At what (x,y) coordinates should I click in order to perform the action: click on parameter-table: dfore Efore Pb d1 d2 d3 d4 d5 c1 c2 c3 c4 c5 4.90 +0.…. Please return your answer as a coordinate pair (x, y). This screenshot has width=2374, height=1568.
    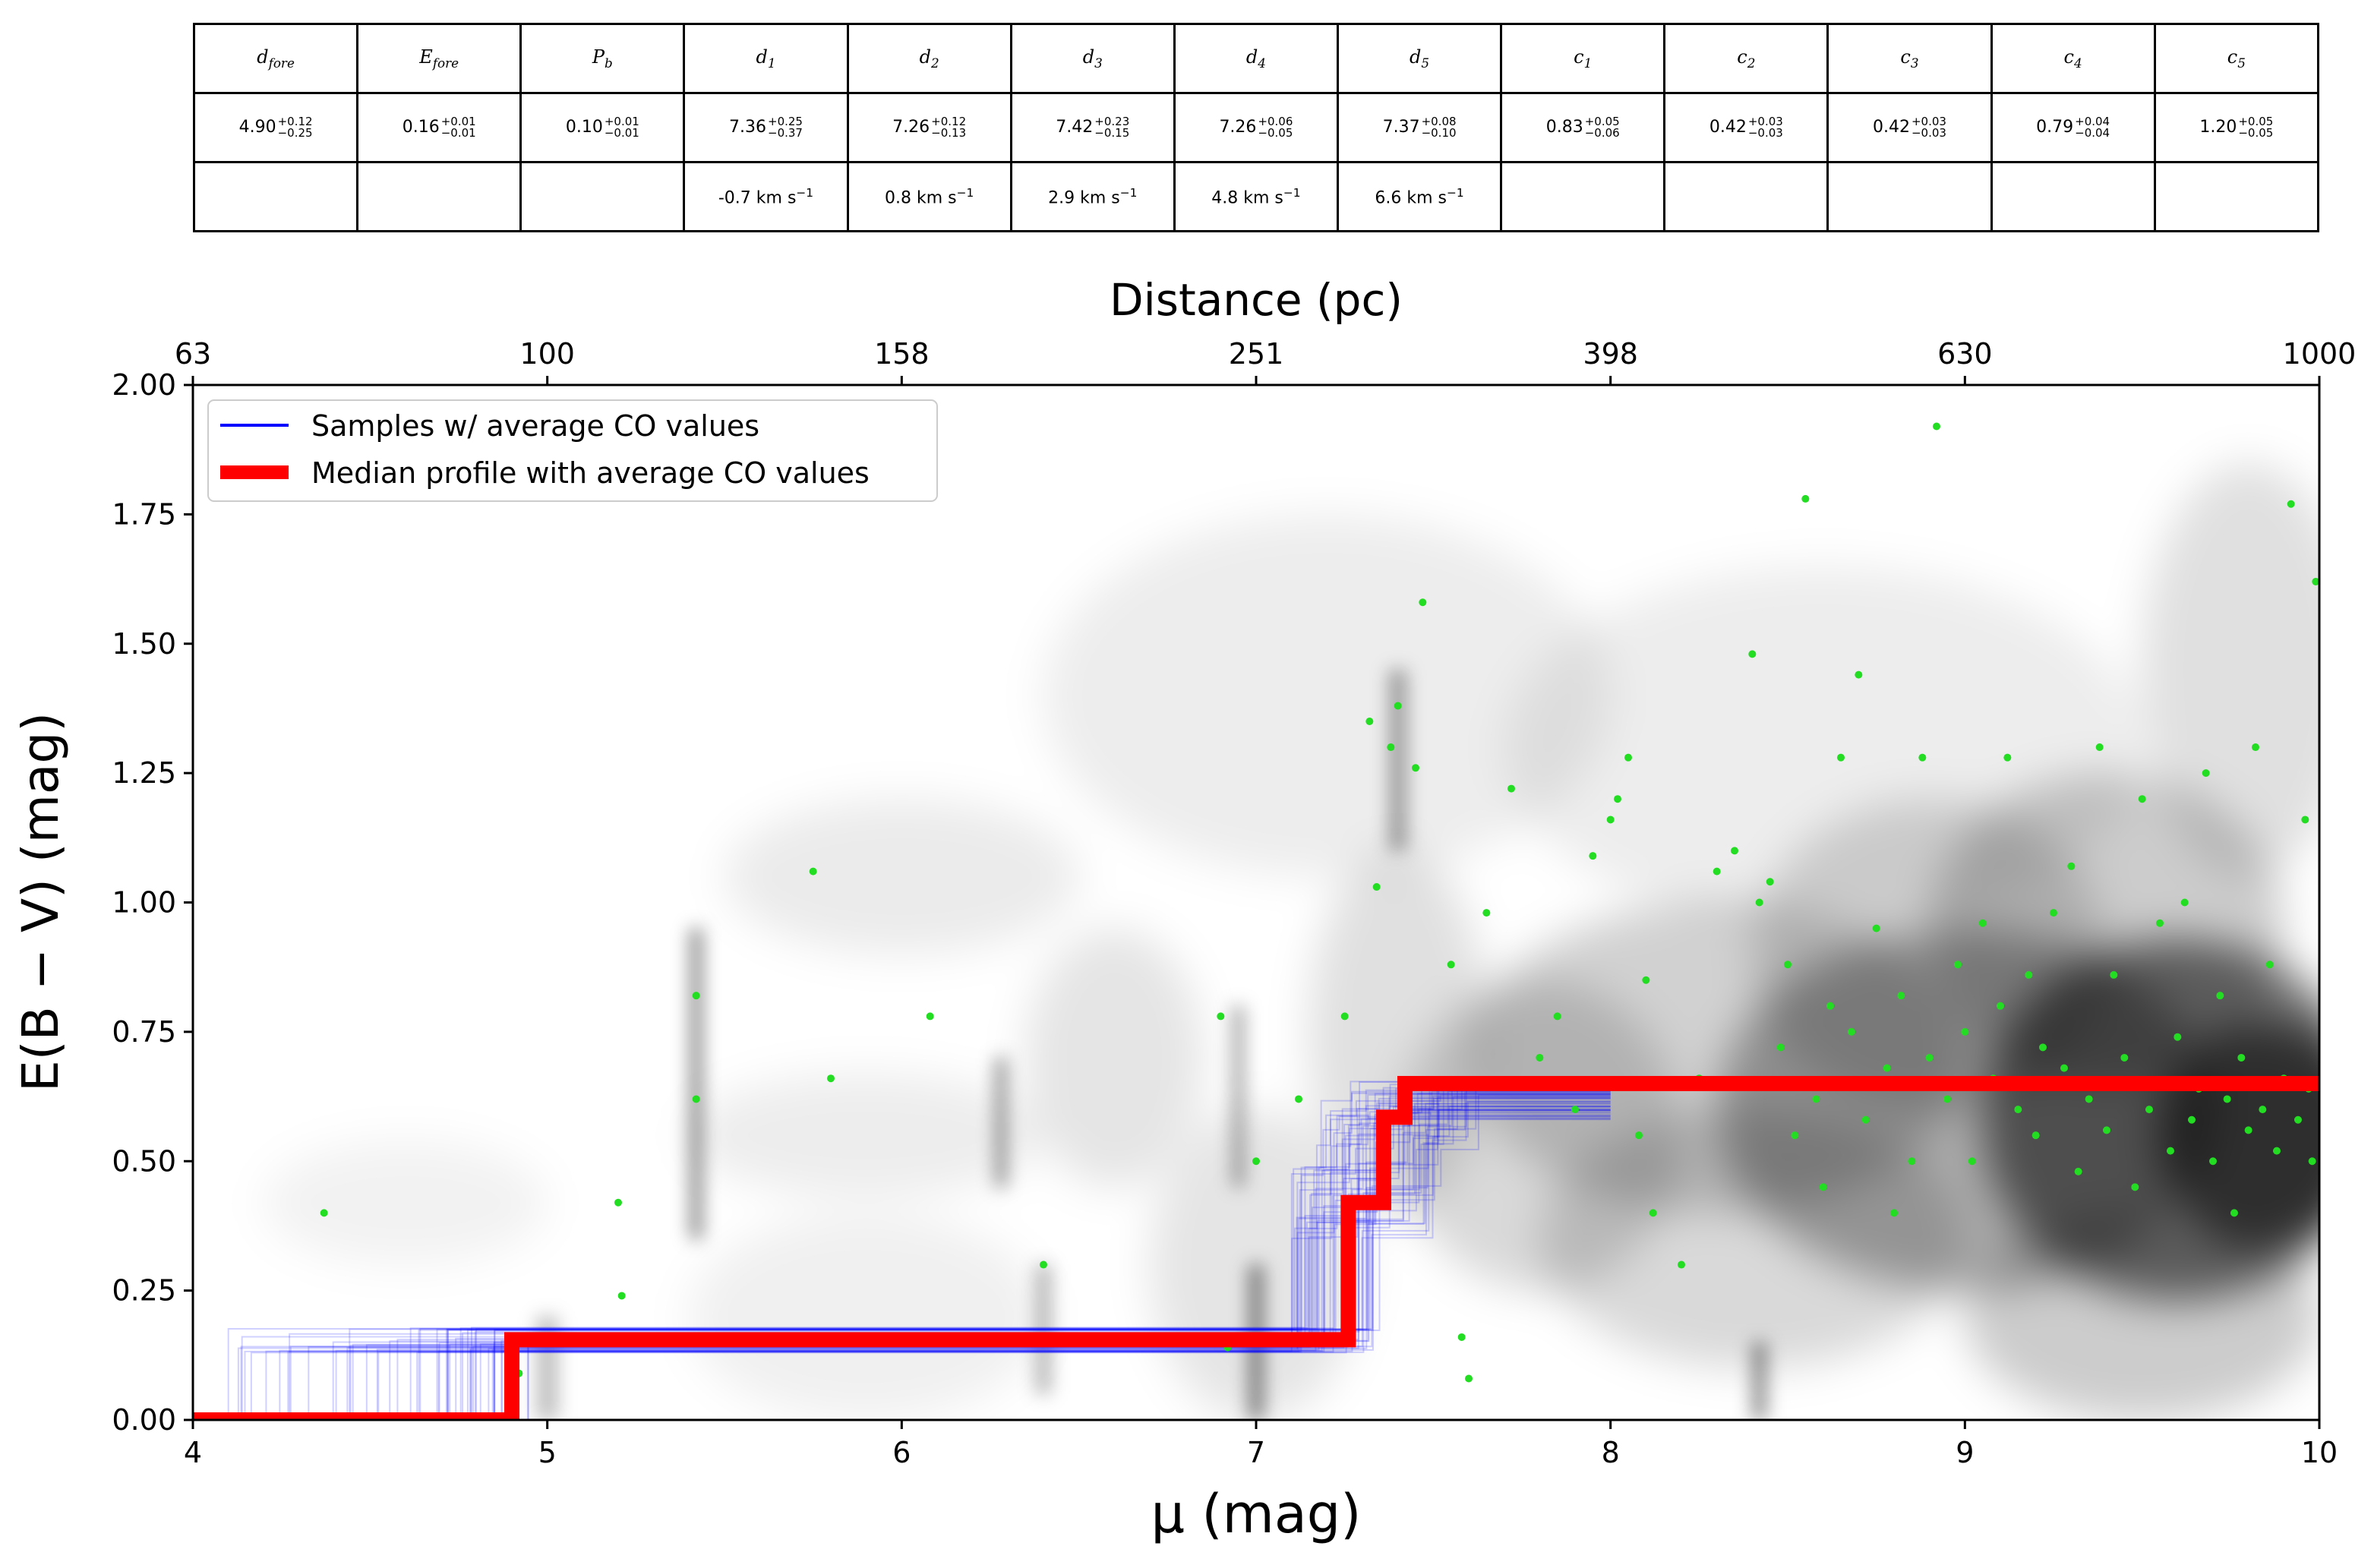
    Looking at the image, I should click on (1256, 128).